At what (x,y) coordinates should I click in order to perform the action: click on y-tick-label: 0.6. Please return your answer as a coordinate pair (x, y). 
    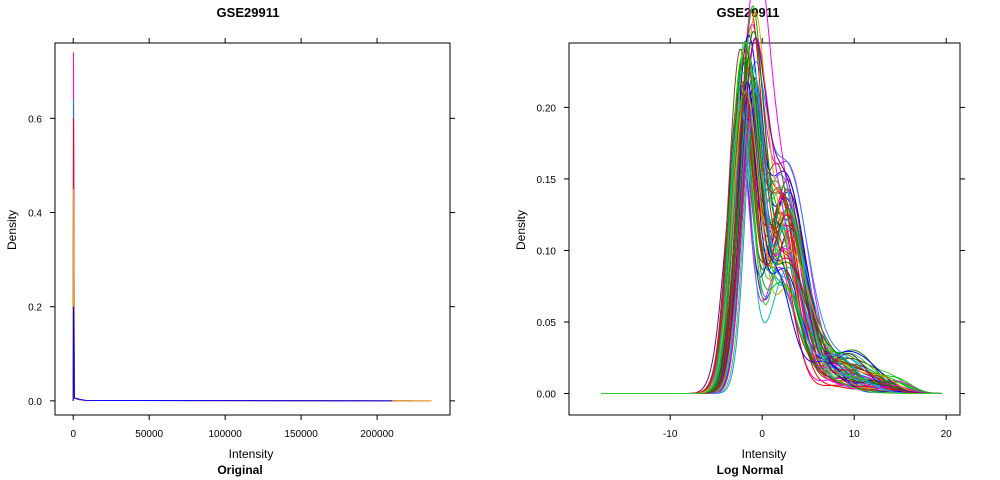
    Looking at the image, I should click on (35, 119).